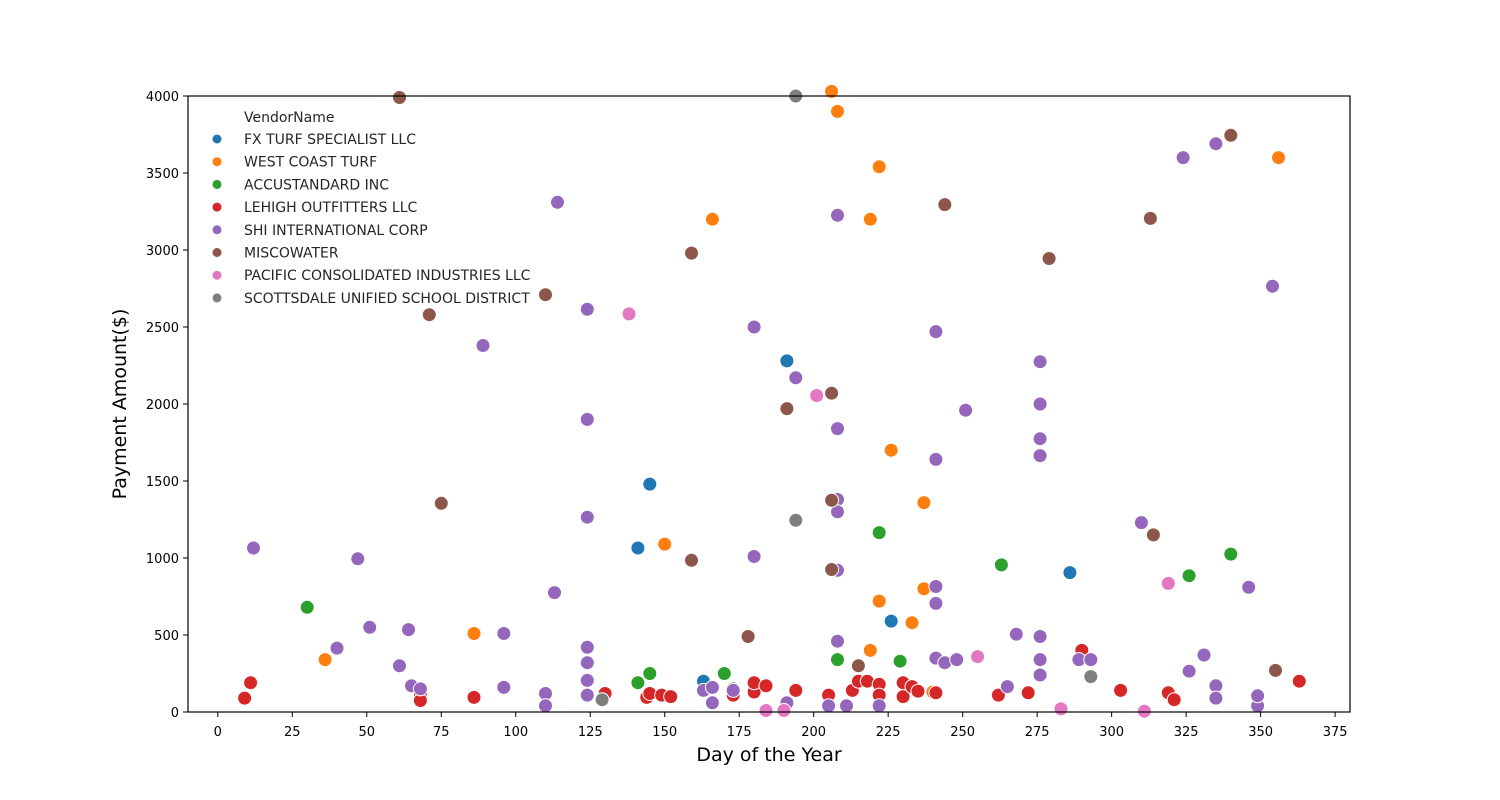 This screenshot has width=1500, height=800. What do you see at coordinates (1186, 732) in the screenshot?
I see `x-tick-label-325: 325` at bounding box center [1186, 732].